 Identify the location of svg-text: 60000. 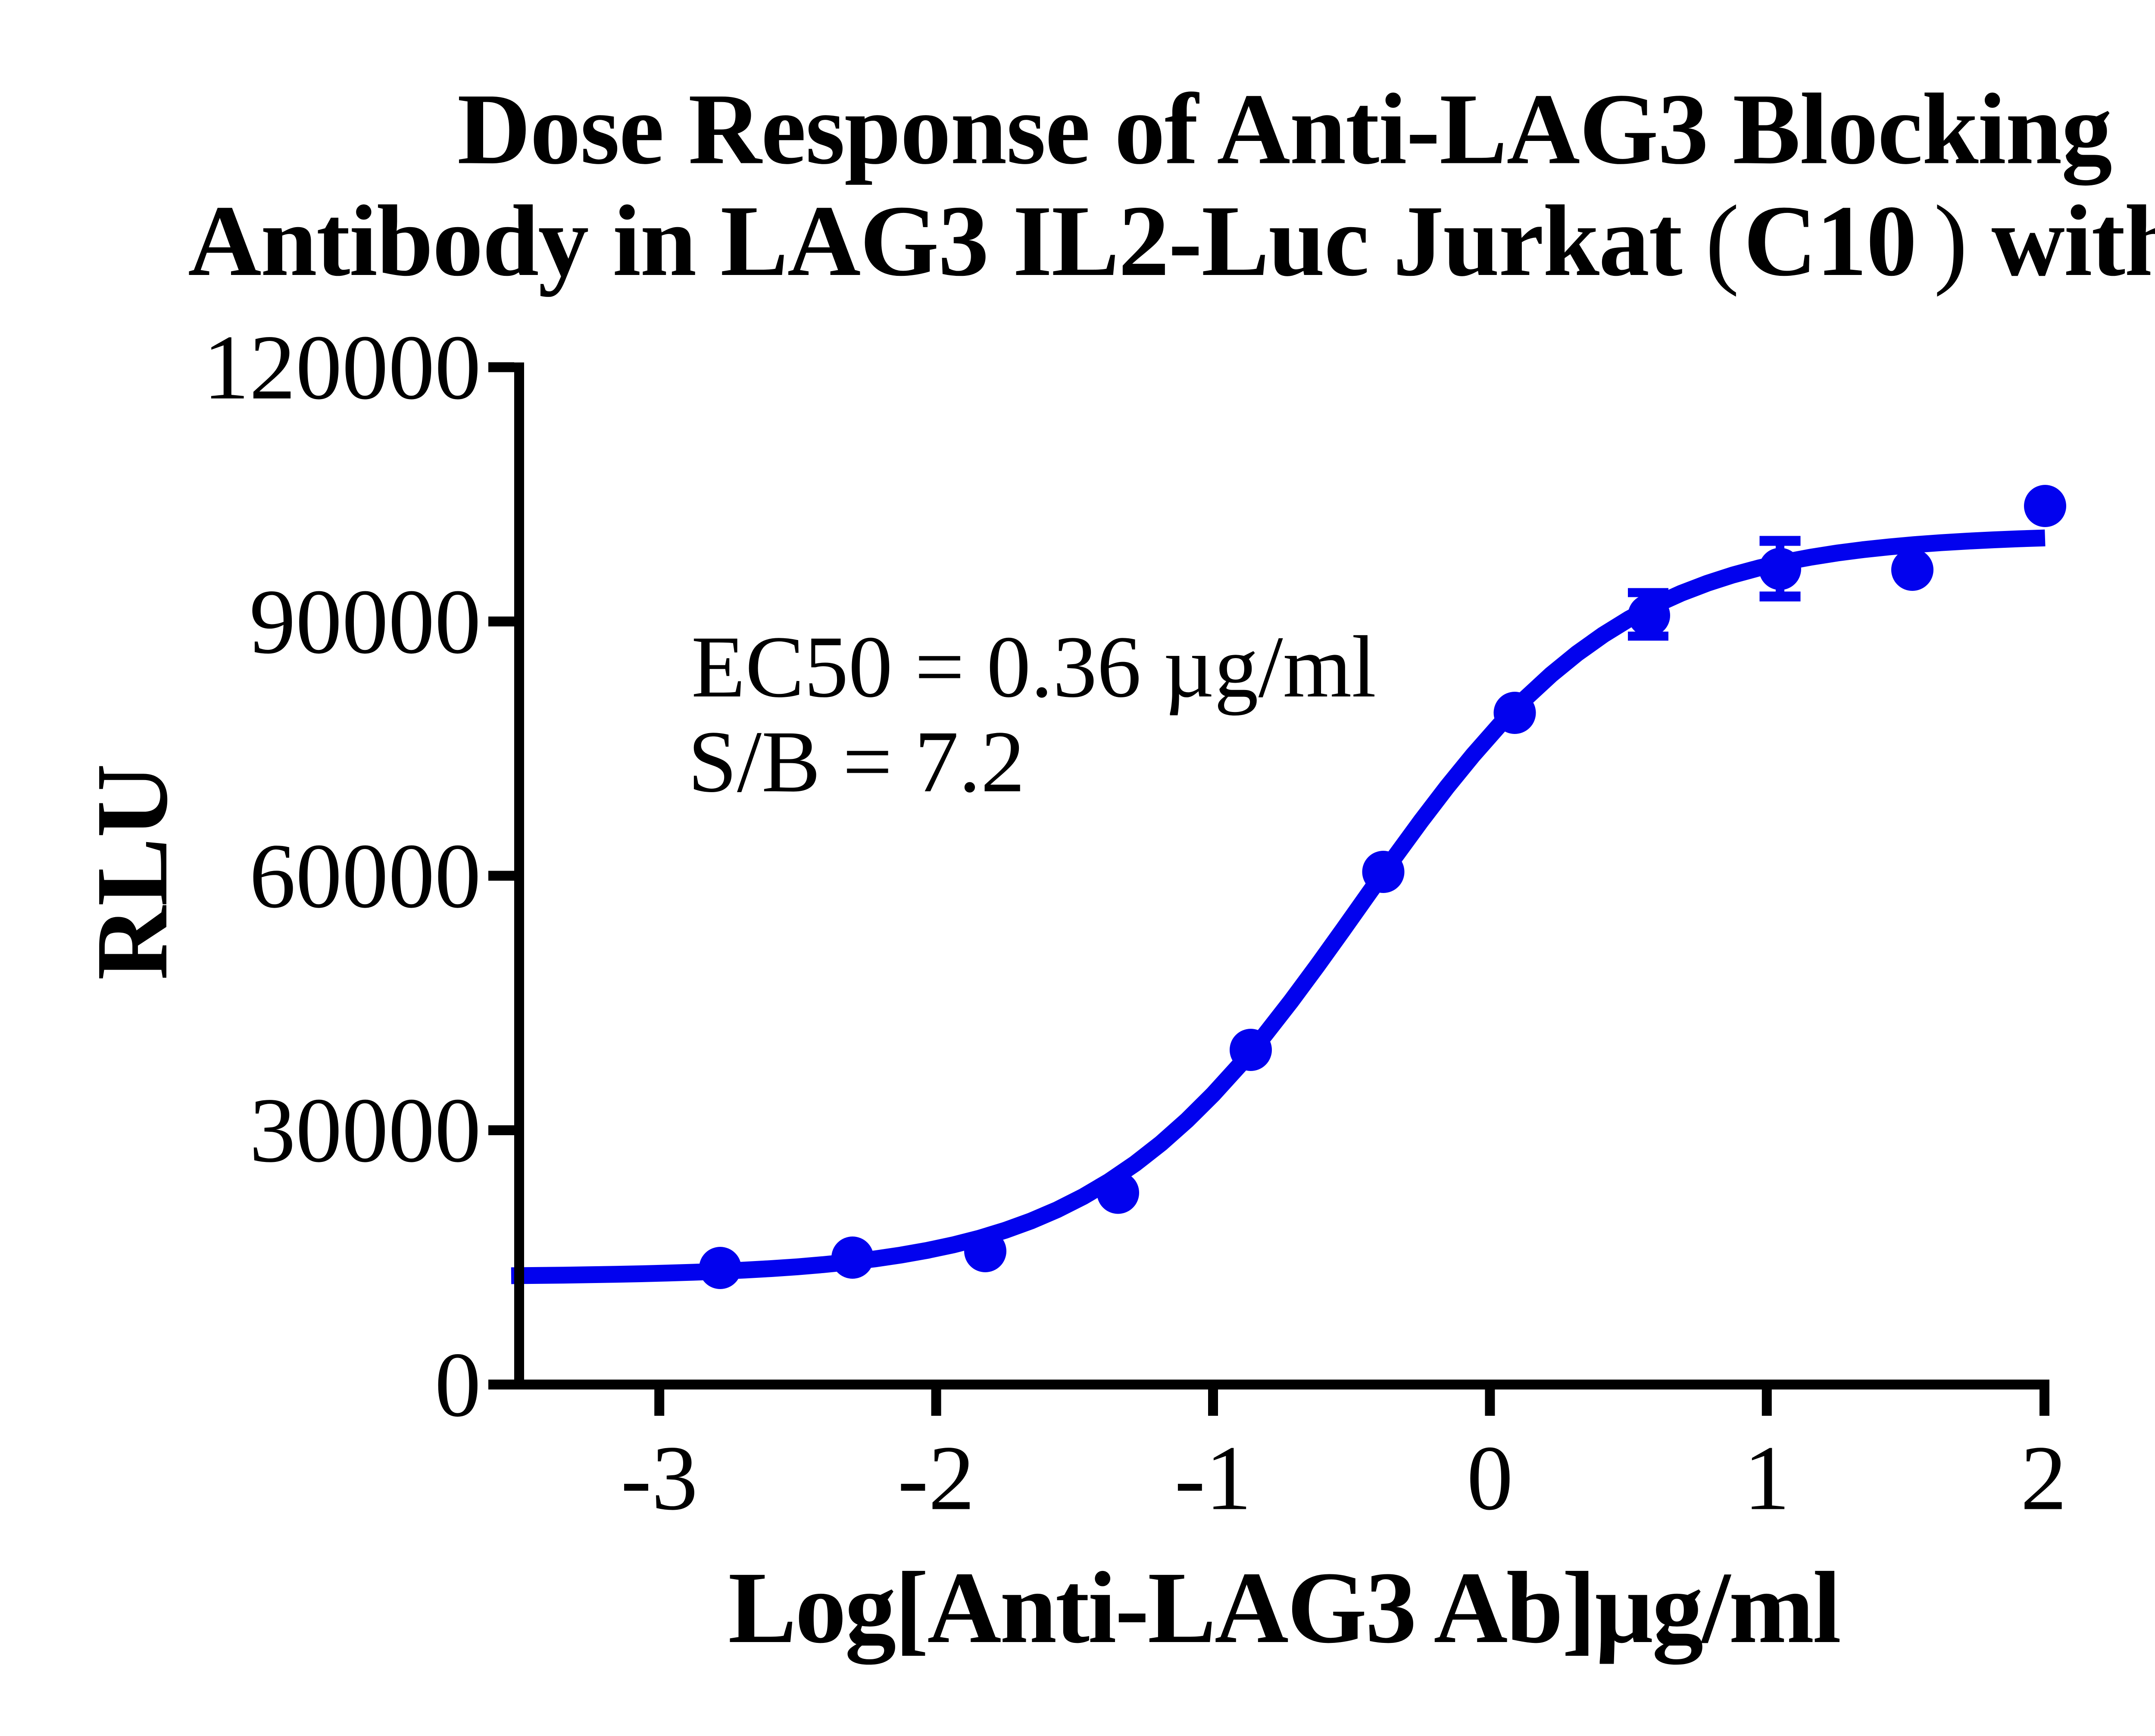
(365, 875).